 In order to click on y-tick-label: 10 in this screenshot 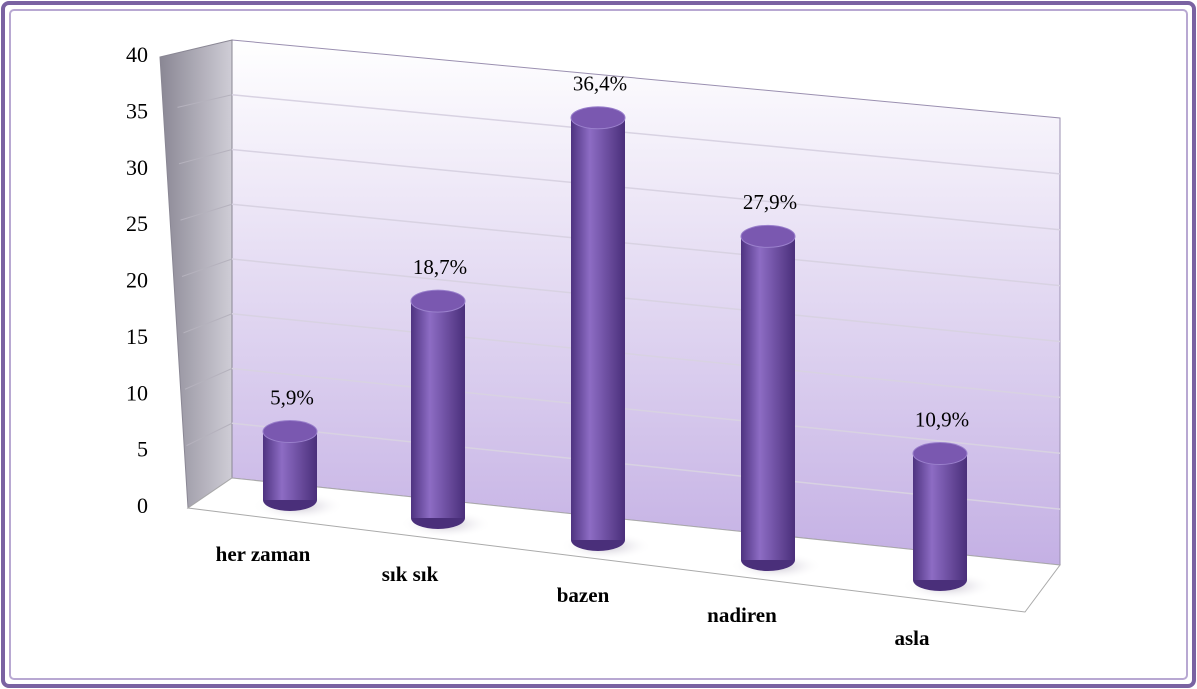, I will do `click(137, 392)`.